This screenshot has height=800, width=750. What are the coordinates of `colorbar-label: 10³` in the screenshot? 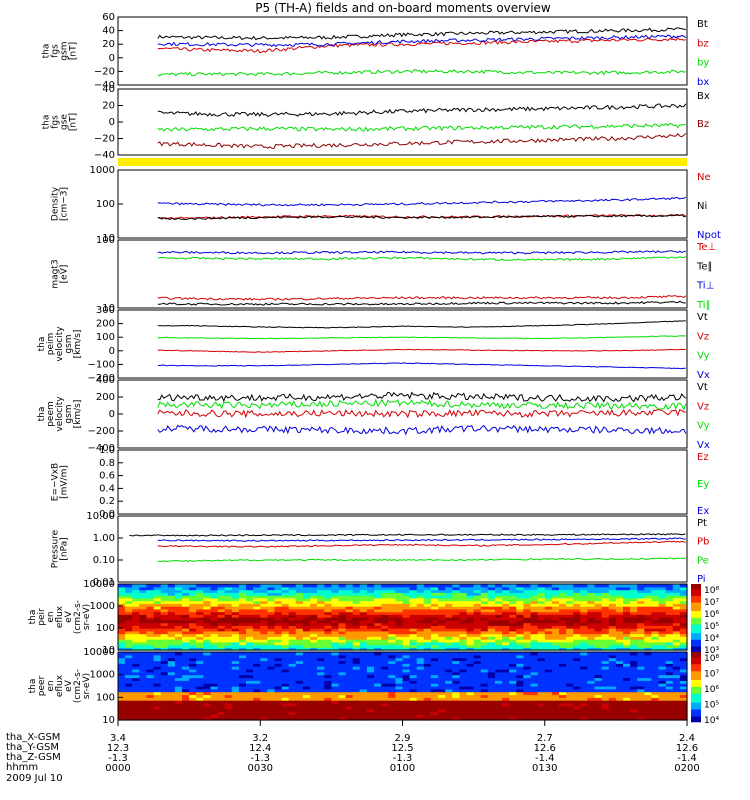 It's located at (711, 651).